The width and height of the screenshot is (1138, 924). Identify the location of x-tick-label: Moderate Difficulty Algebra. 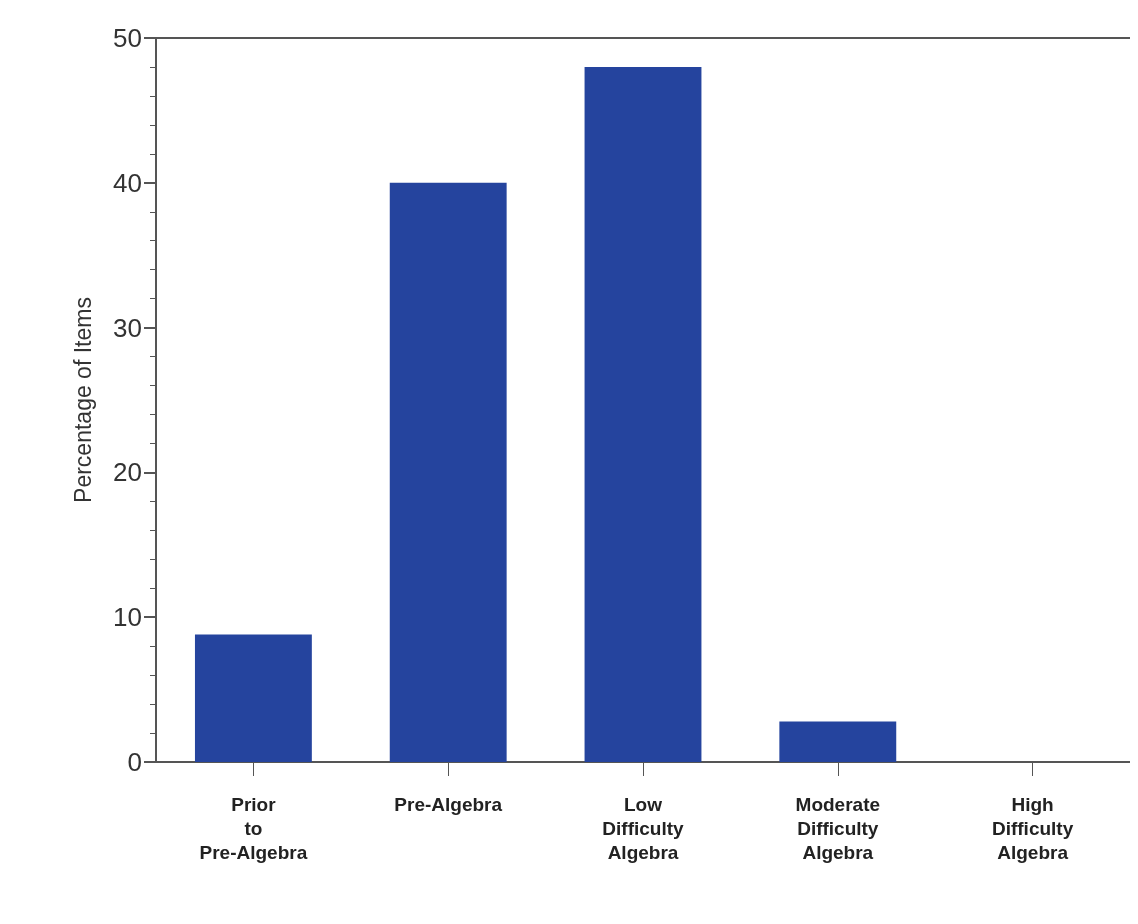
(838, 828).